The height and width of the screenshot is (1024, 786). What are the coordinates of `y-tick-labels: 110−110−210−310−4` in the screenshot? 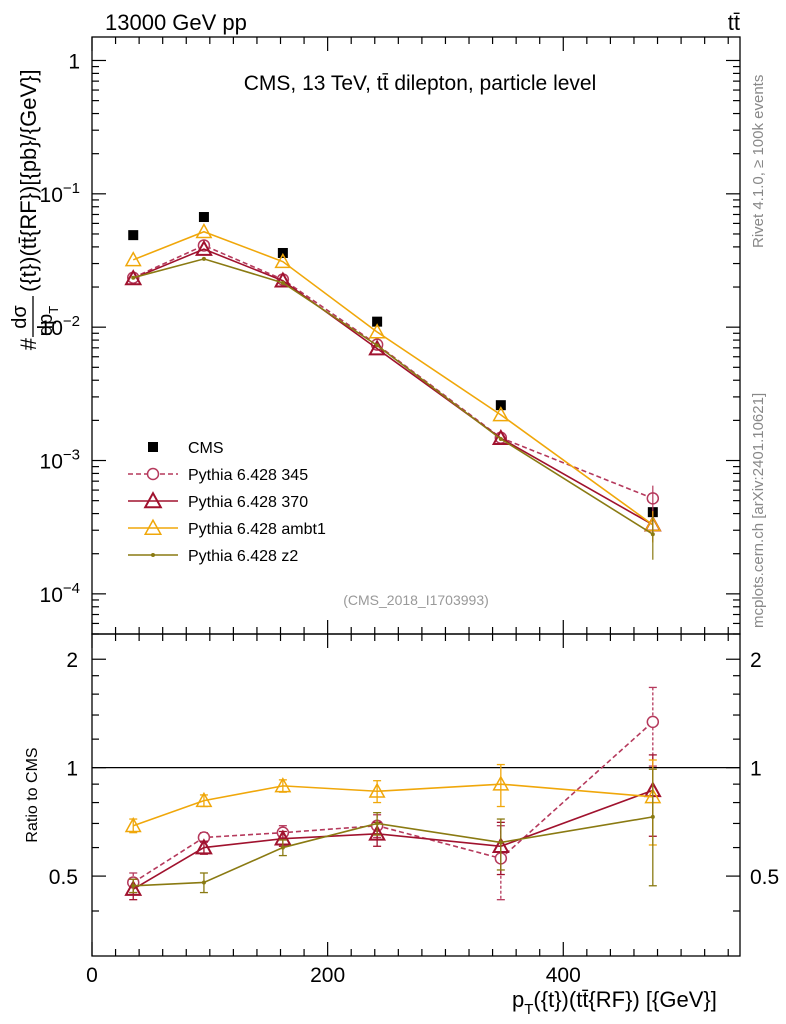 It's located at (60, 328).